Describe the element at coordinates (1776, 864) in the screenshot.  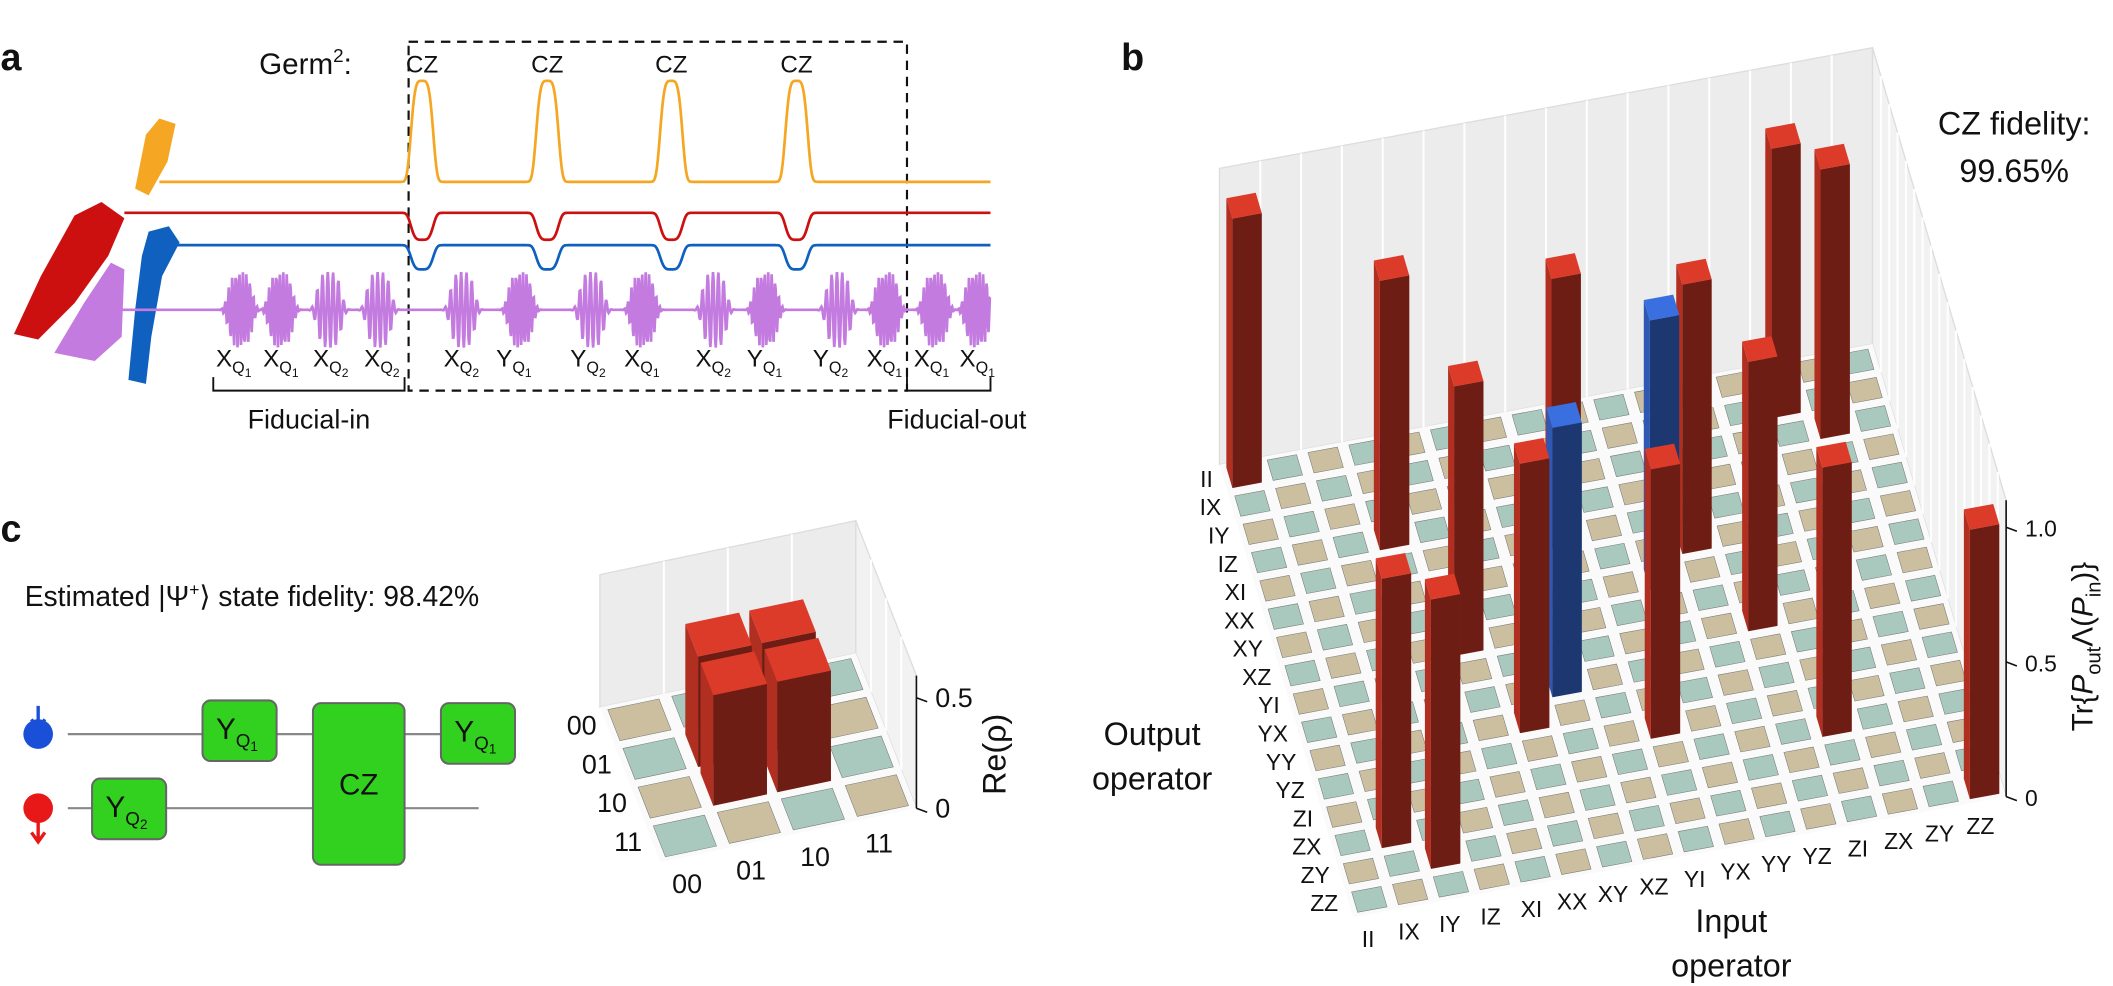
I see `col-label: YY` at that location.